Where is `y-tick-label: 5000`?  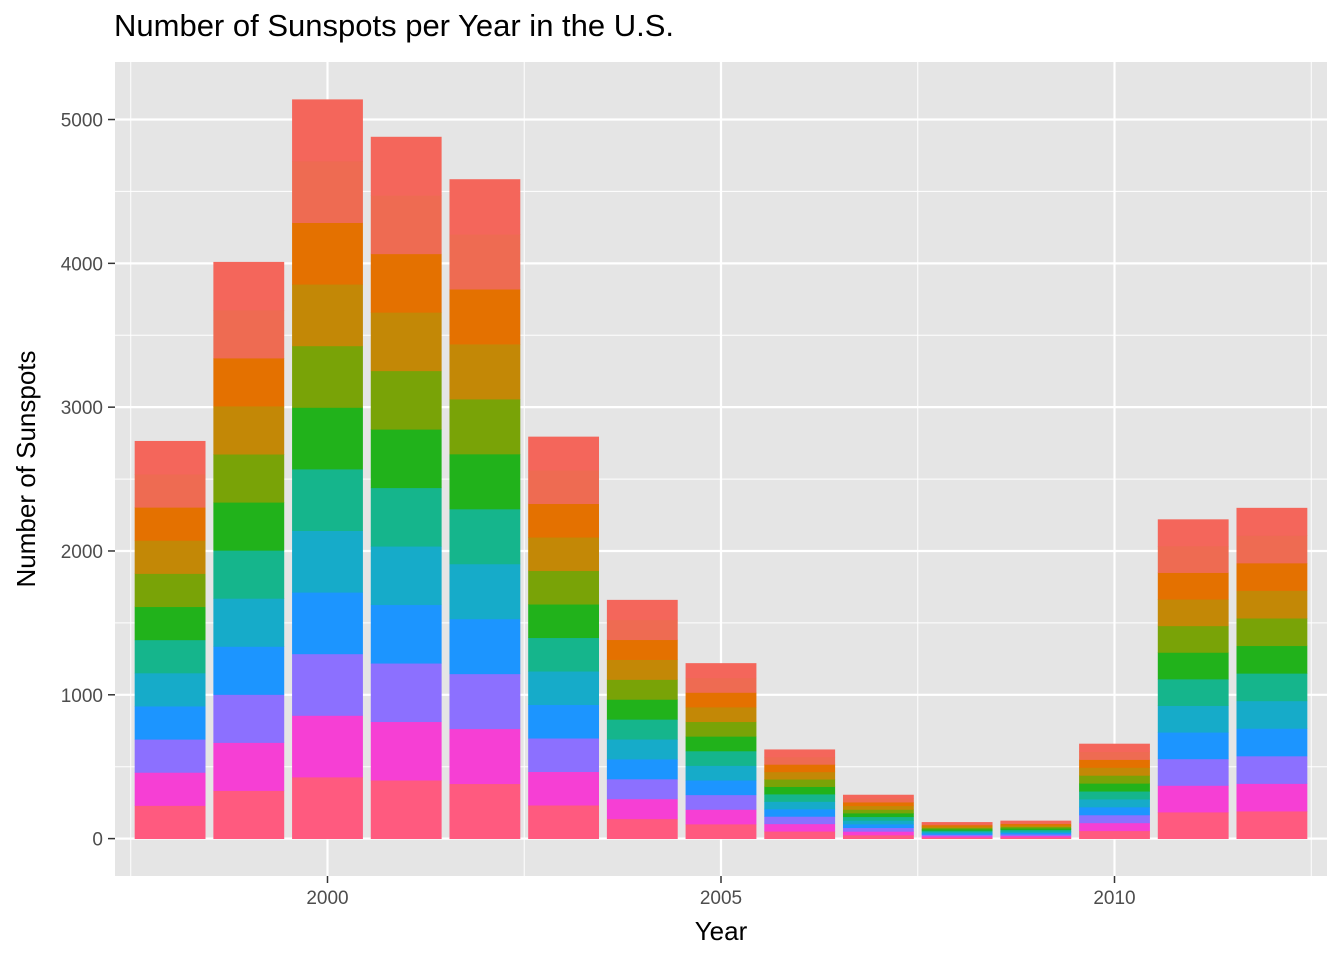 y-tick-label: 5000 is located at coordinates (82, 121).